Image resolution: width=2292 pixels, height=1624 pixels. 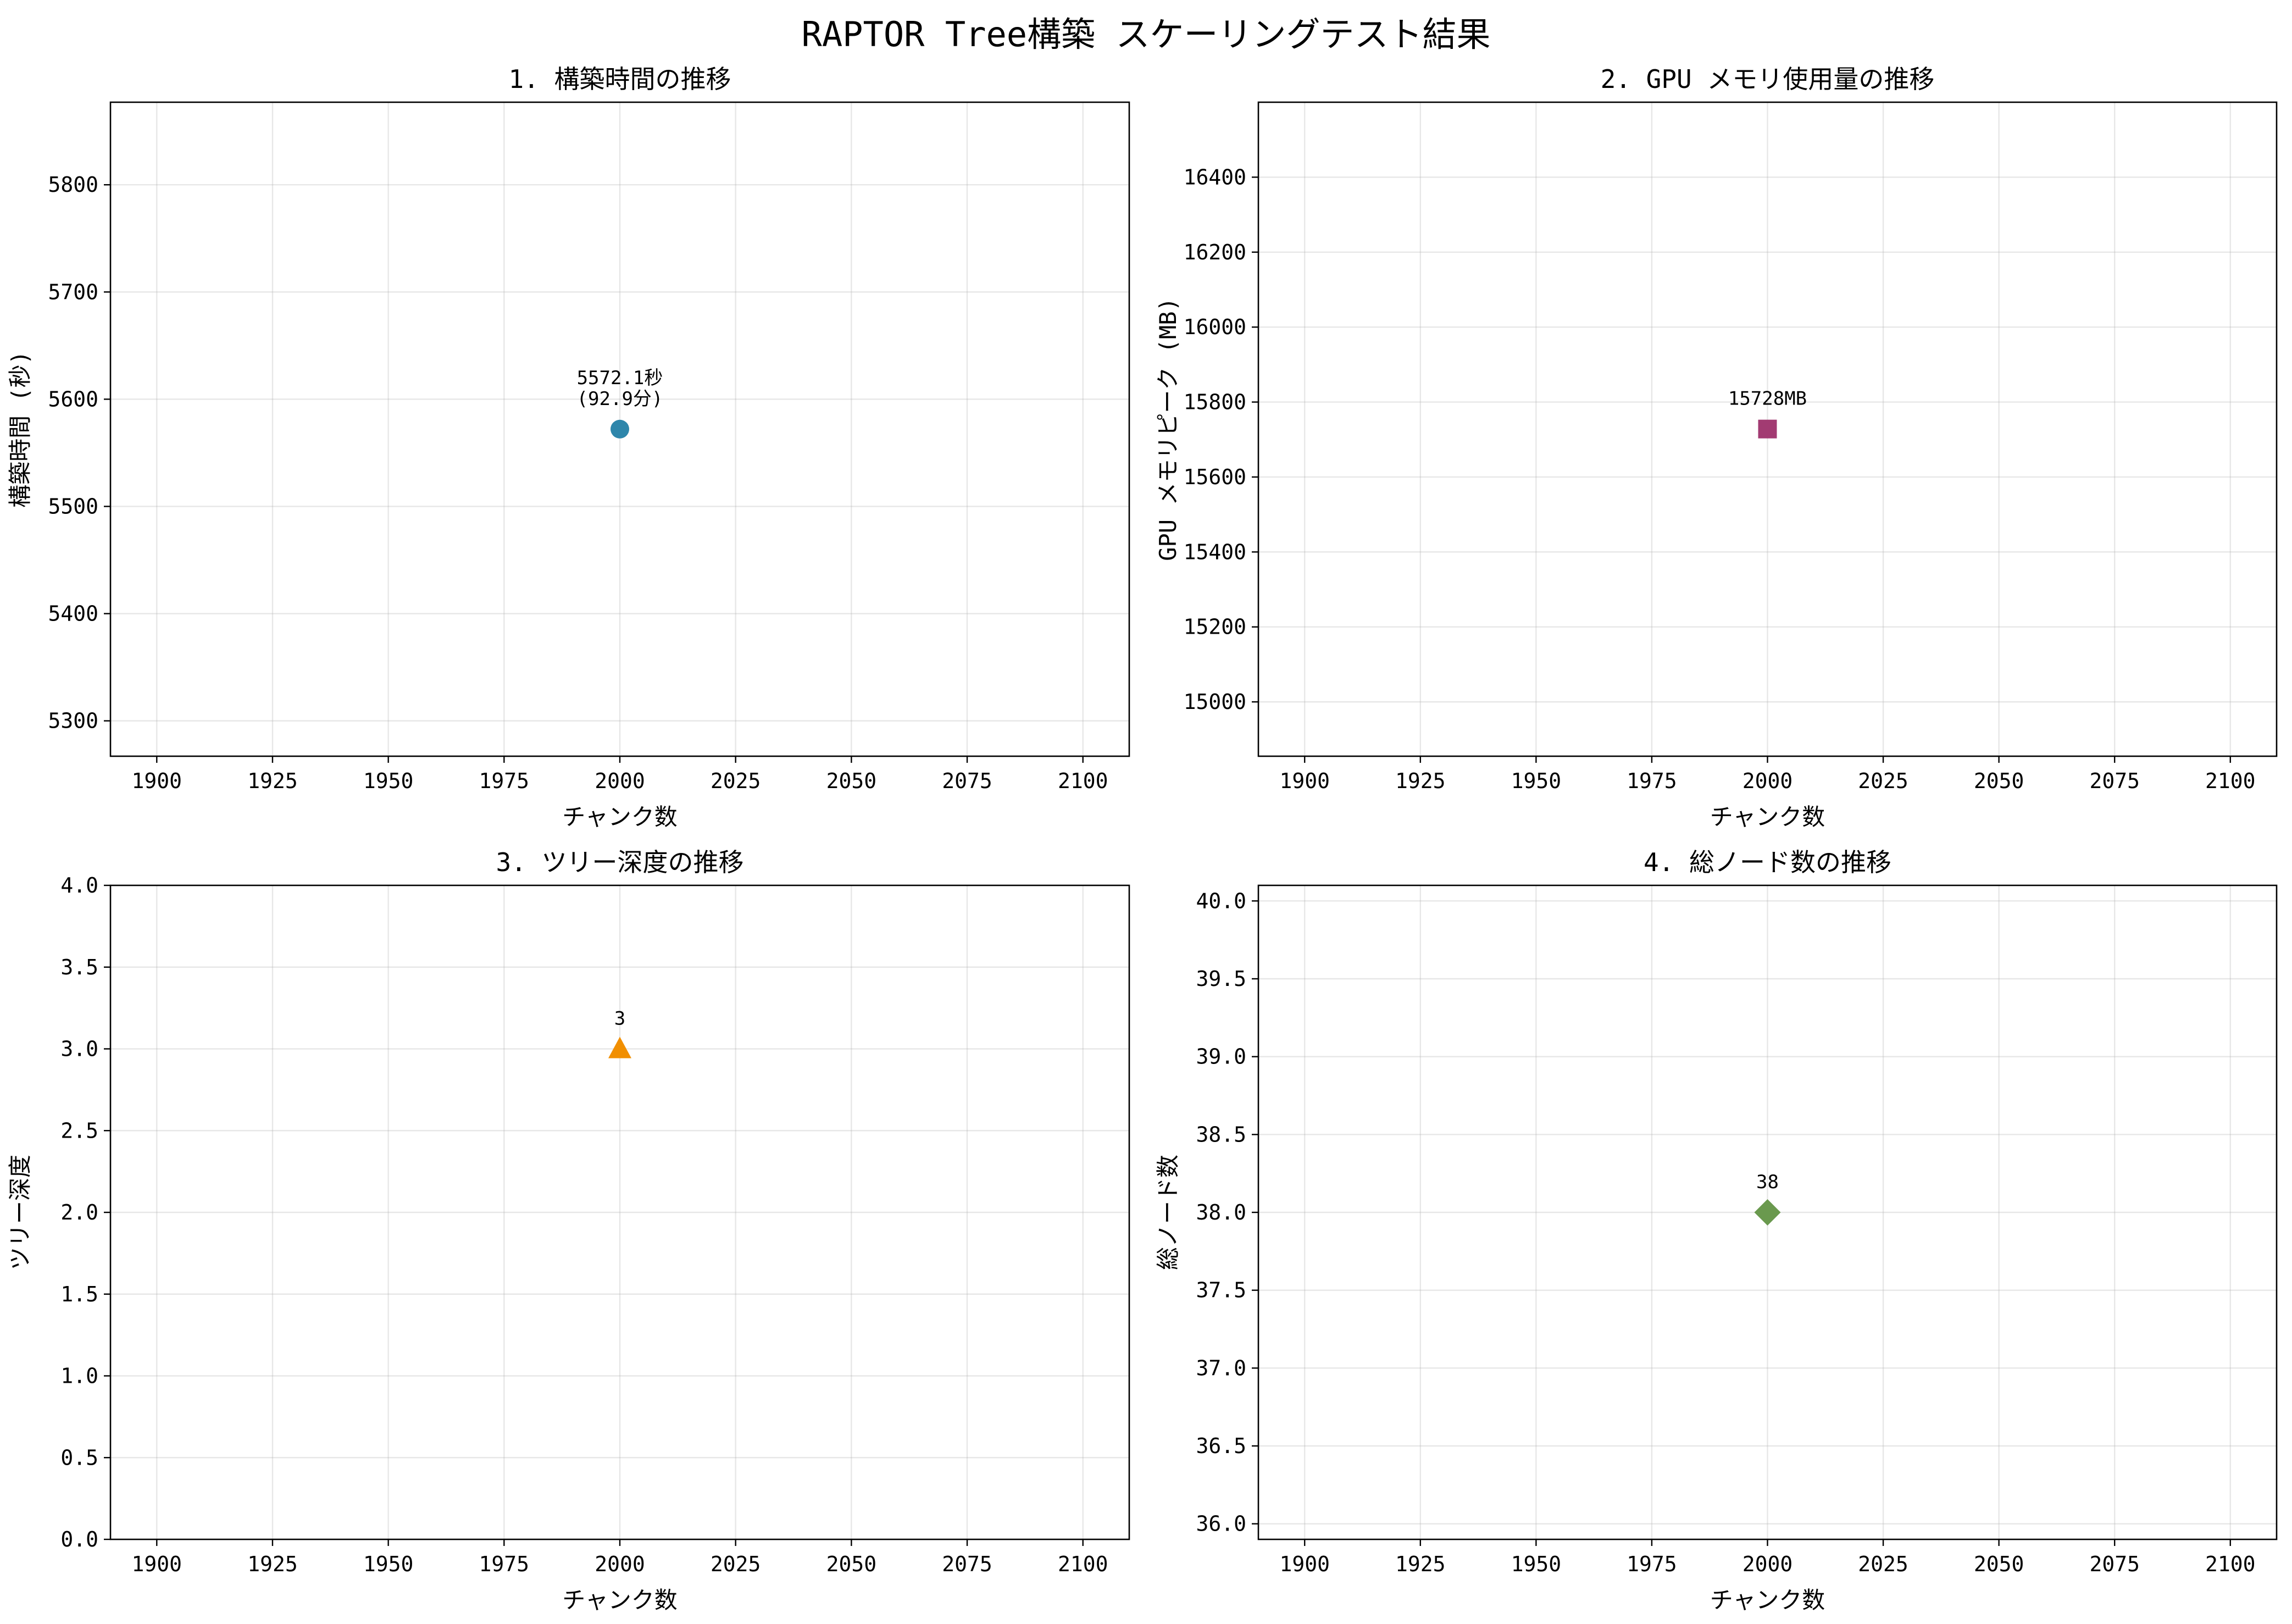 I want to click on y-tick-label: 5400, so click(x=73, y=614).